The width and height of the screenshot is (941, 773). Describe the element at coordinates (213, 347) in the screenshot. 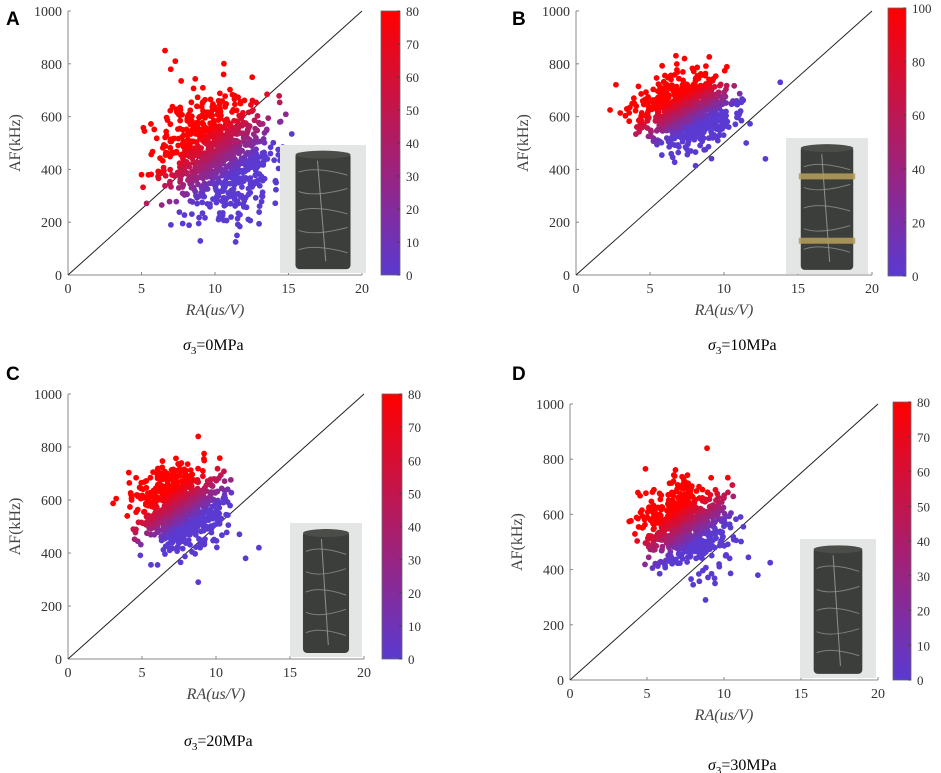

I see `panel-caption: σ3=0MPa` at that location.